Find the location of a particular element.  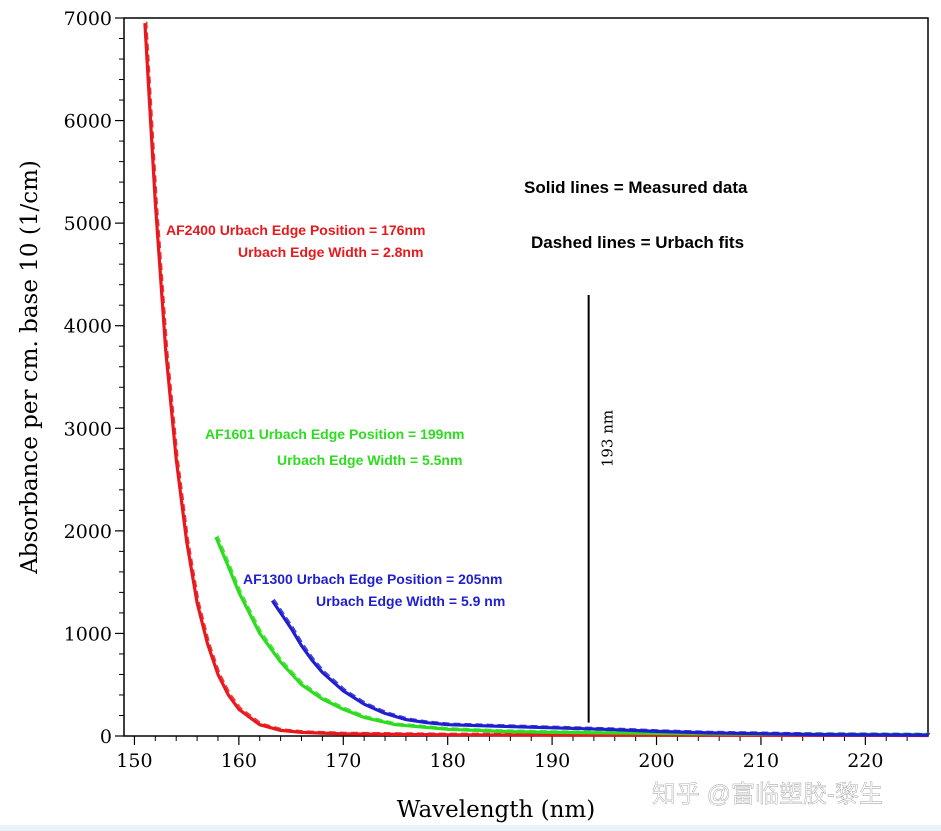

y-tick-label: 2000 is located at coordinates (88, 532).